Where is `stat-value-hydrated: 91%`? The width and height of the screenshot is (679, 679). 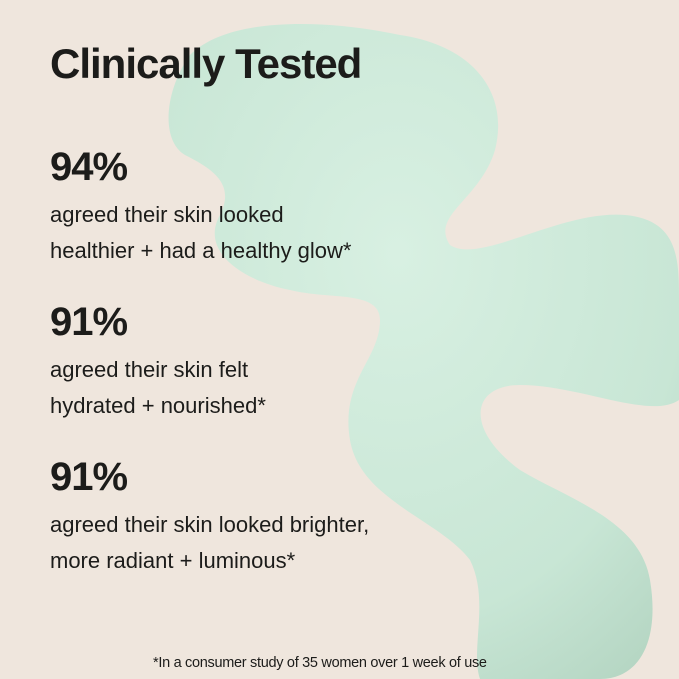
stat-value-hydrated: 91% is located at coordinates (89, 322).